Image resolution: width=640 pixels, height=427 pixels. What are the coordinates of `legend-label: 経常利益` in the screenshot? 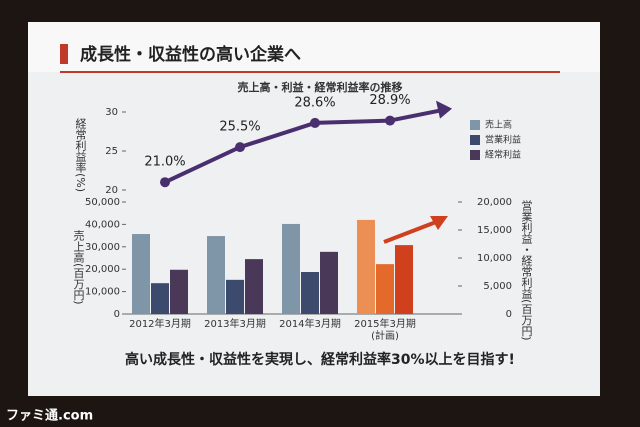 It's located at (503, 155).